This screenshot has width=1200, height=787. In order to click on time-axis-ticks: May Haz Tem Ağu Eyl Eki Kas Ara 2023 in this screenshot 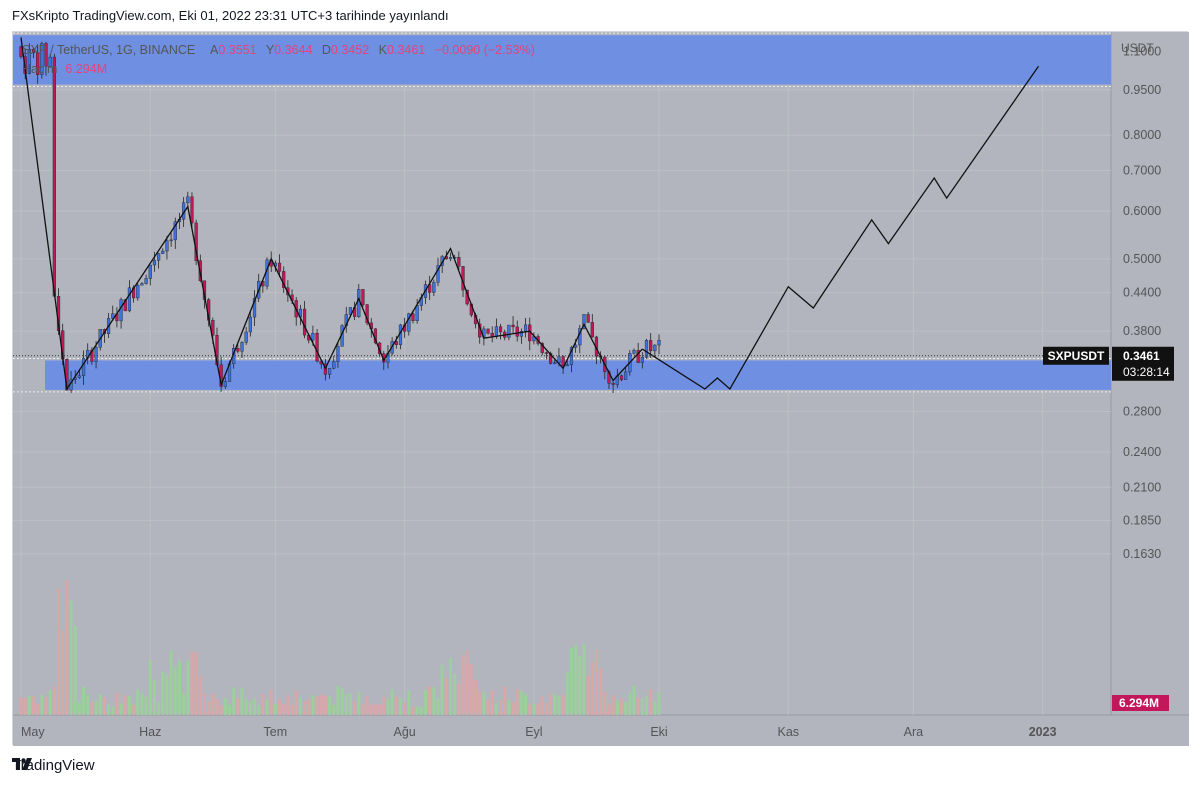, I will do `click(539, 732)`.